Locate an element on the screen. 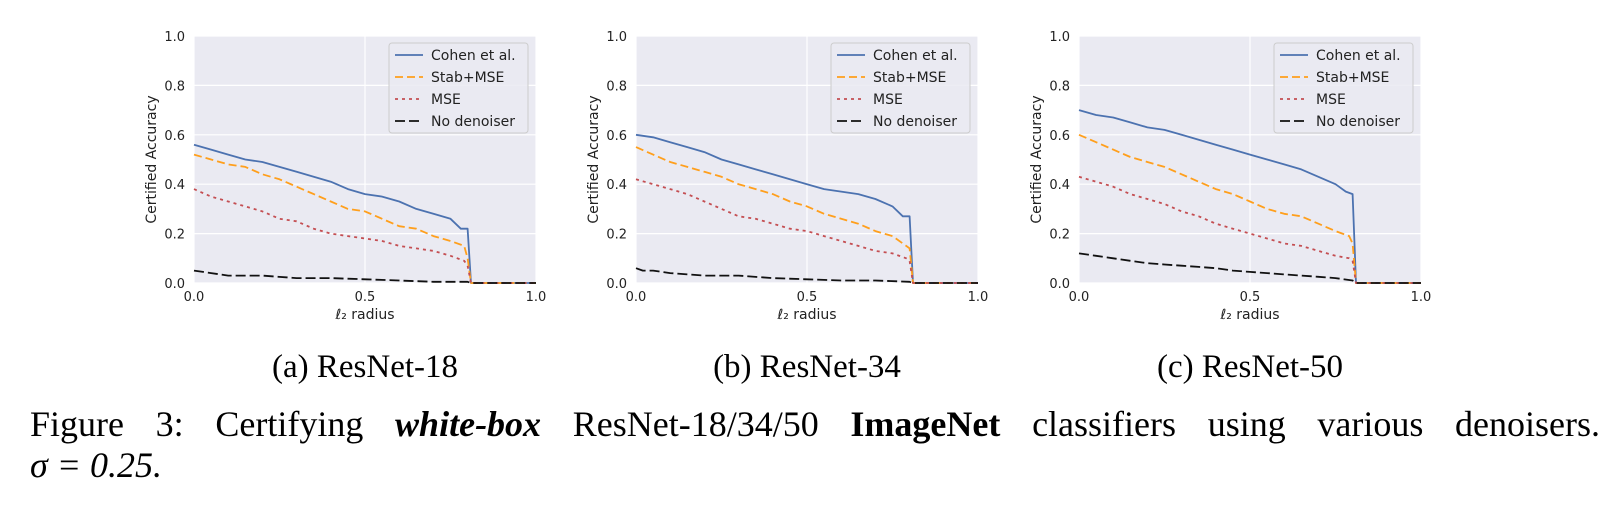  caption-emph-white-box: white-box is located at coordinates (468, 424).